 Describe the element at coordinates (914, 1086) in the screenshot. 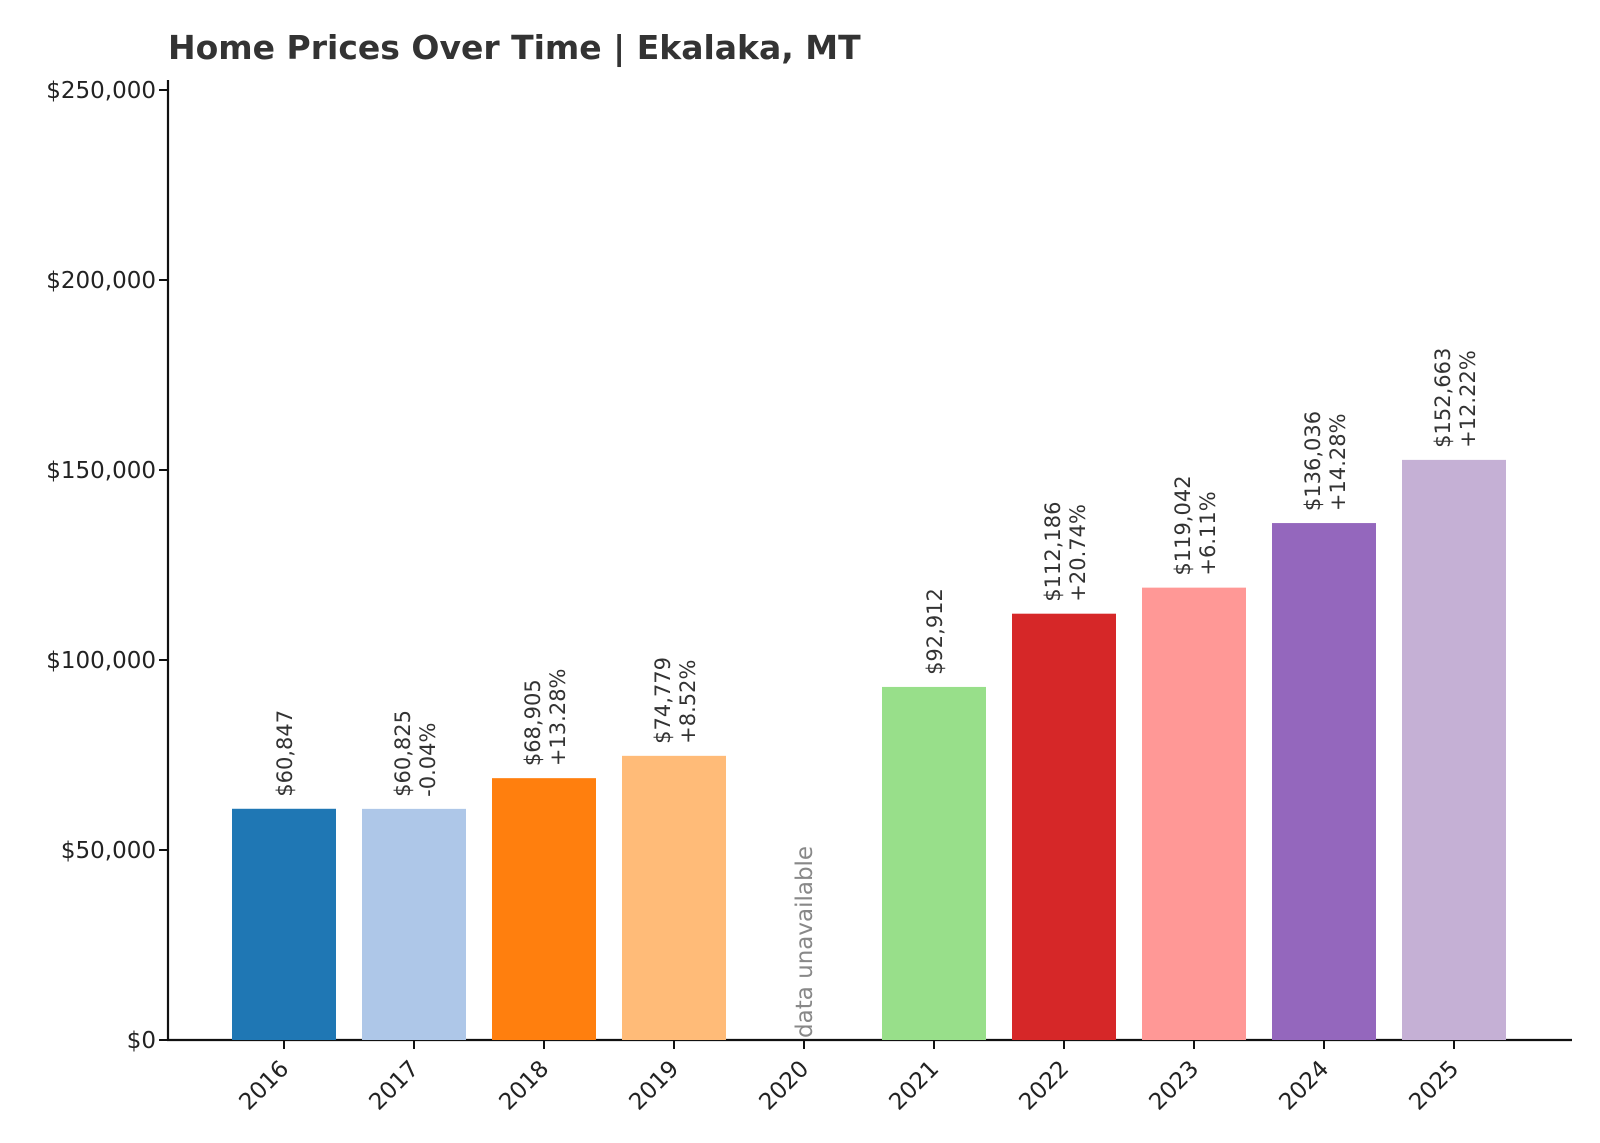

I see `x-tick-label: 2021` at that location.